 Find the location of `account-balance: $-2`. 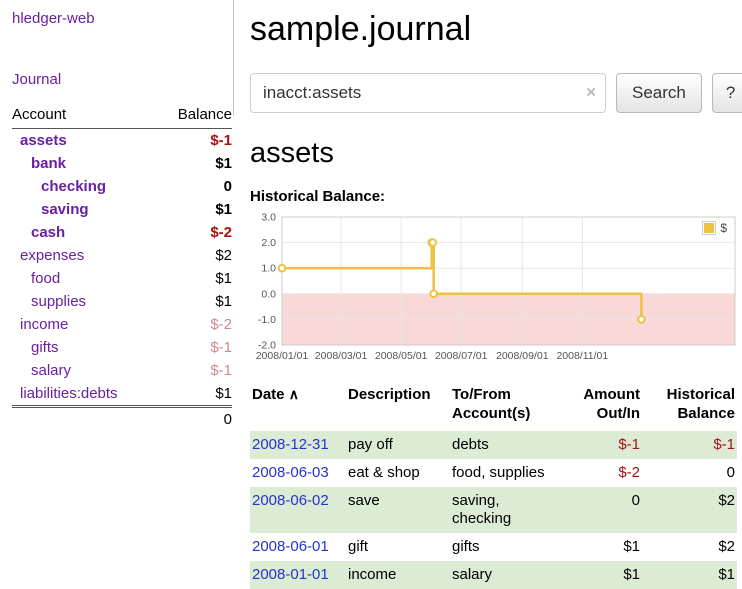

account-balance: $-2 is located at coordinates (221, 324).